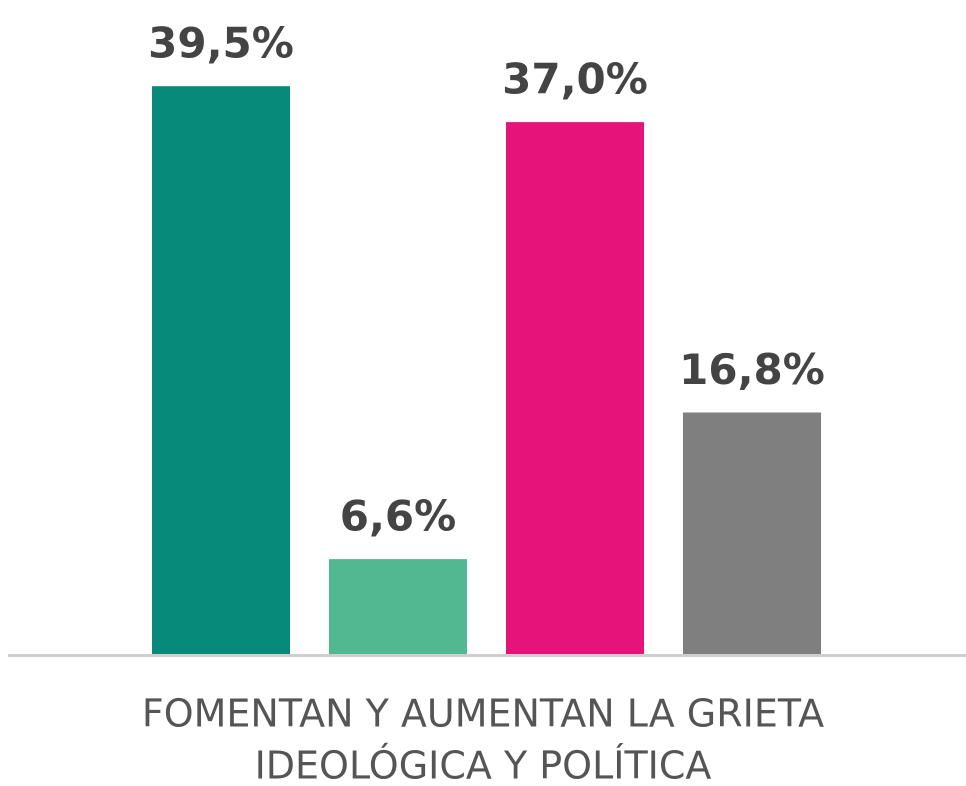  What do you see at coordinates (575, 79) in the screenshot?
I see `value-label: 37,0%` at bounding box center [575, 79].